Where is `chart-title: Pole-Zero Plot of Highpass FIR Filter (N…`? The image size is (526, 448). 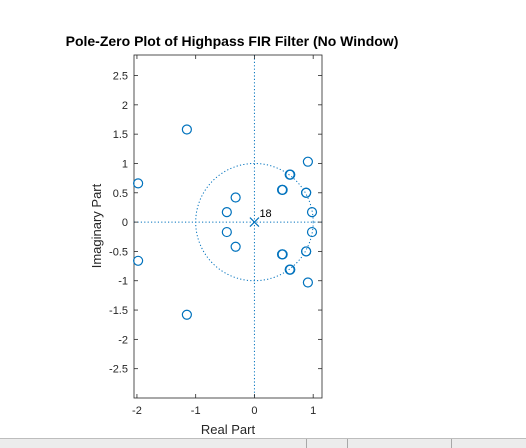 chart-title: Pole-Zero Plot of Highpass FIR Filter (N… is located at coordinates (232, 41).